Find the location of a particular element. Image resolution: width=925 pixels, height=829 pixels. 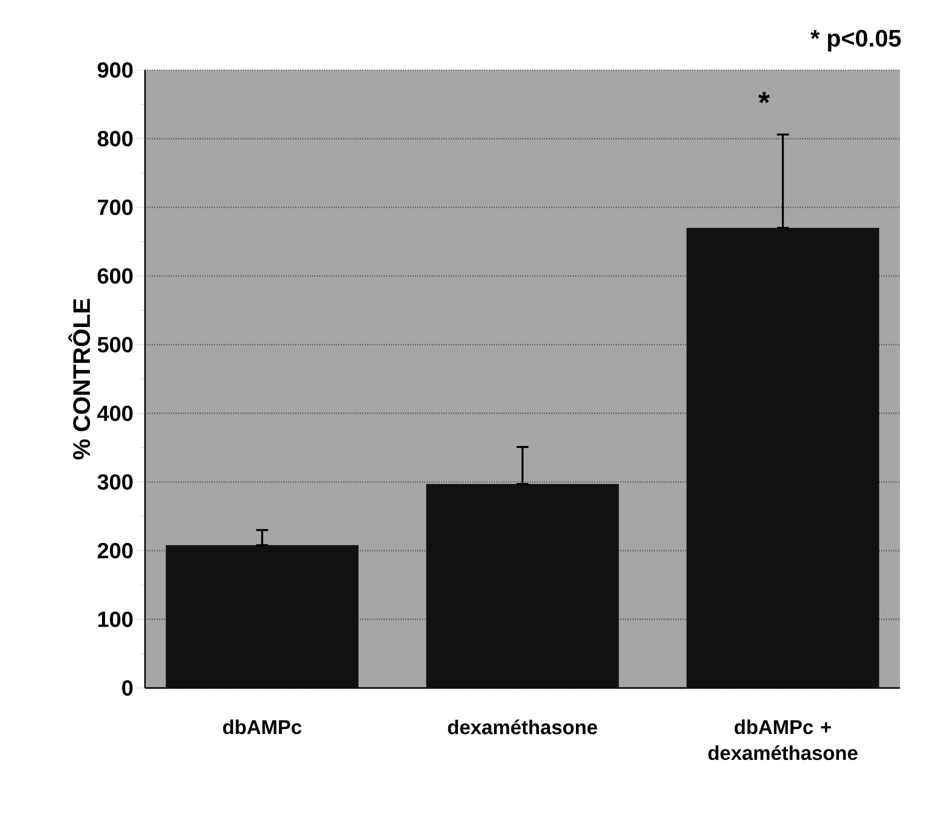

y-tick-label: 300 is located at coordinates (115, 482).